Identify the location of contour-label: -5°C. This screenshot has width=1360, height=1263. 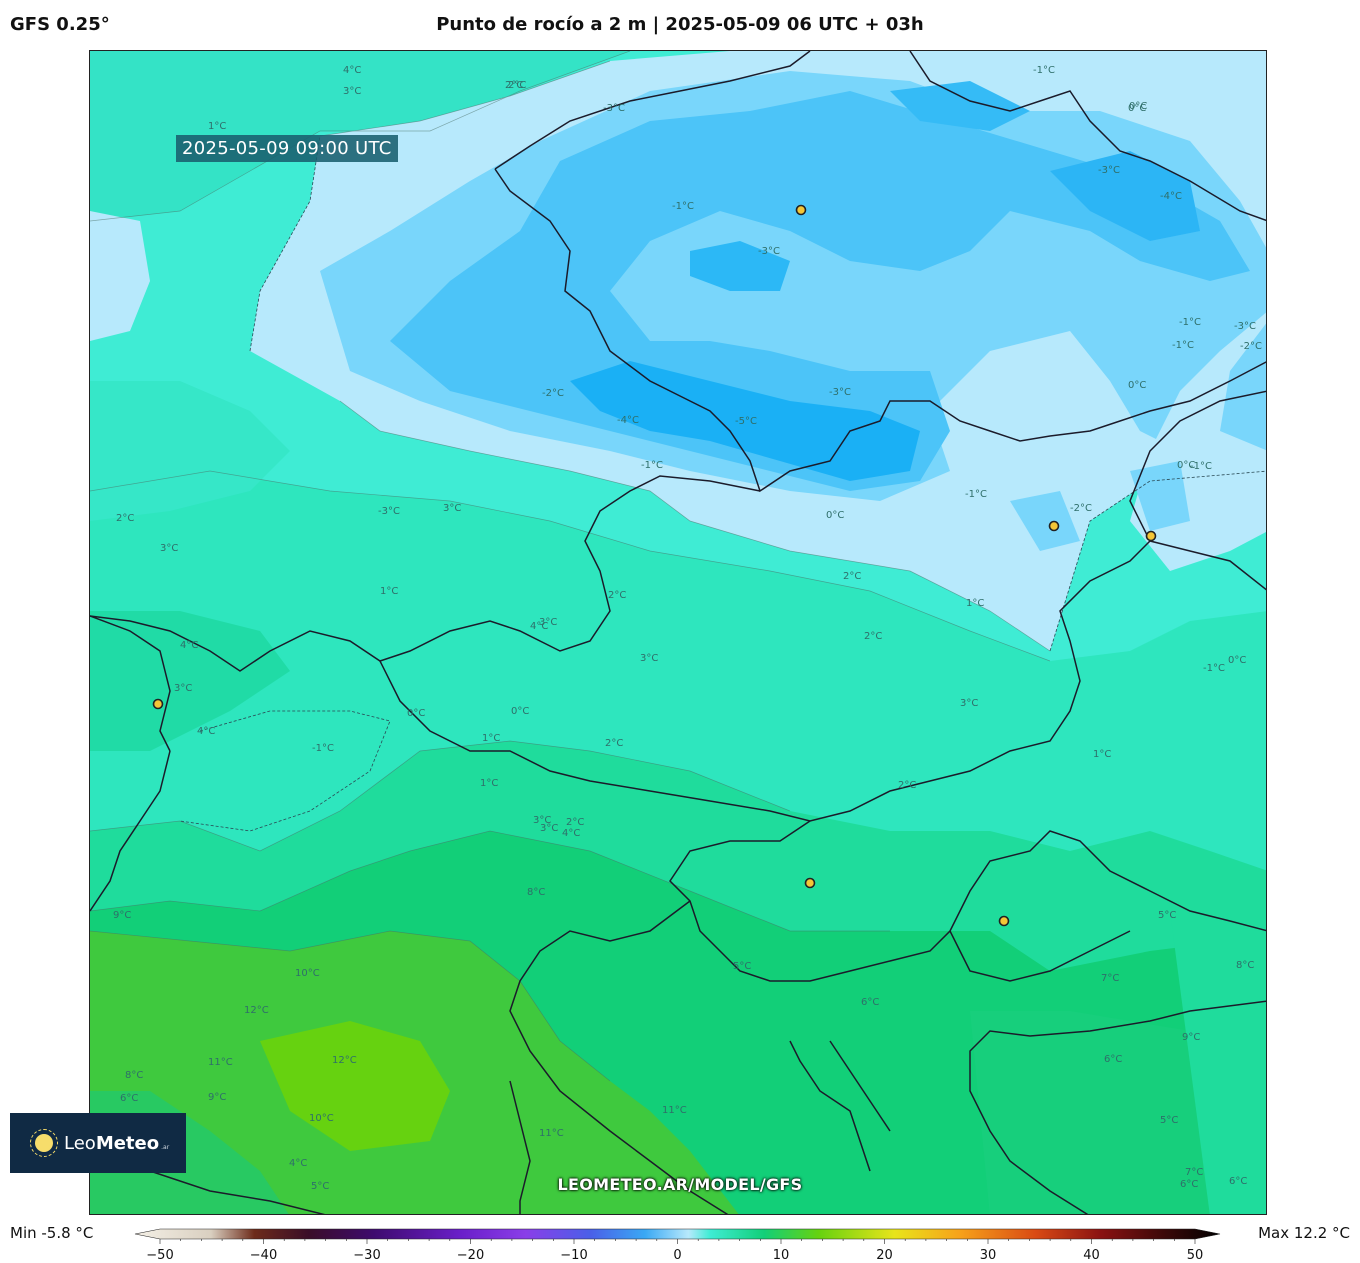
(746, 421).